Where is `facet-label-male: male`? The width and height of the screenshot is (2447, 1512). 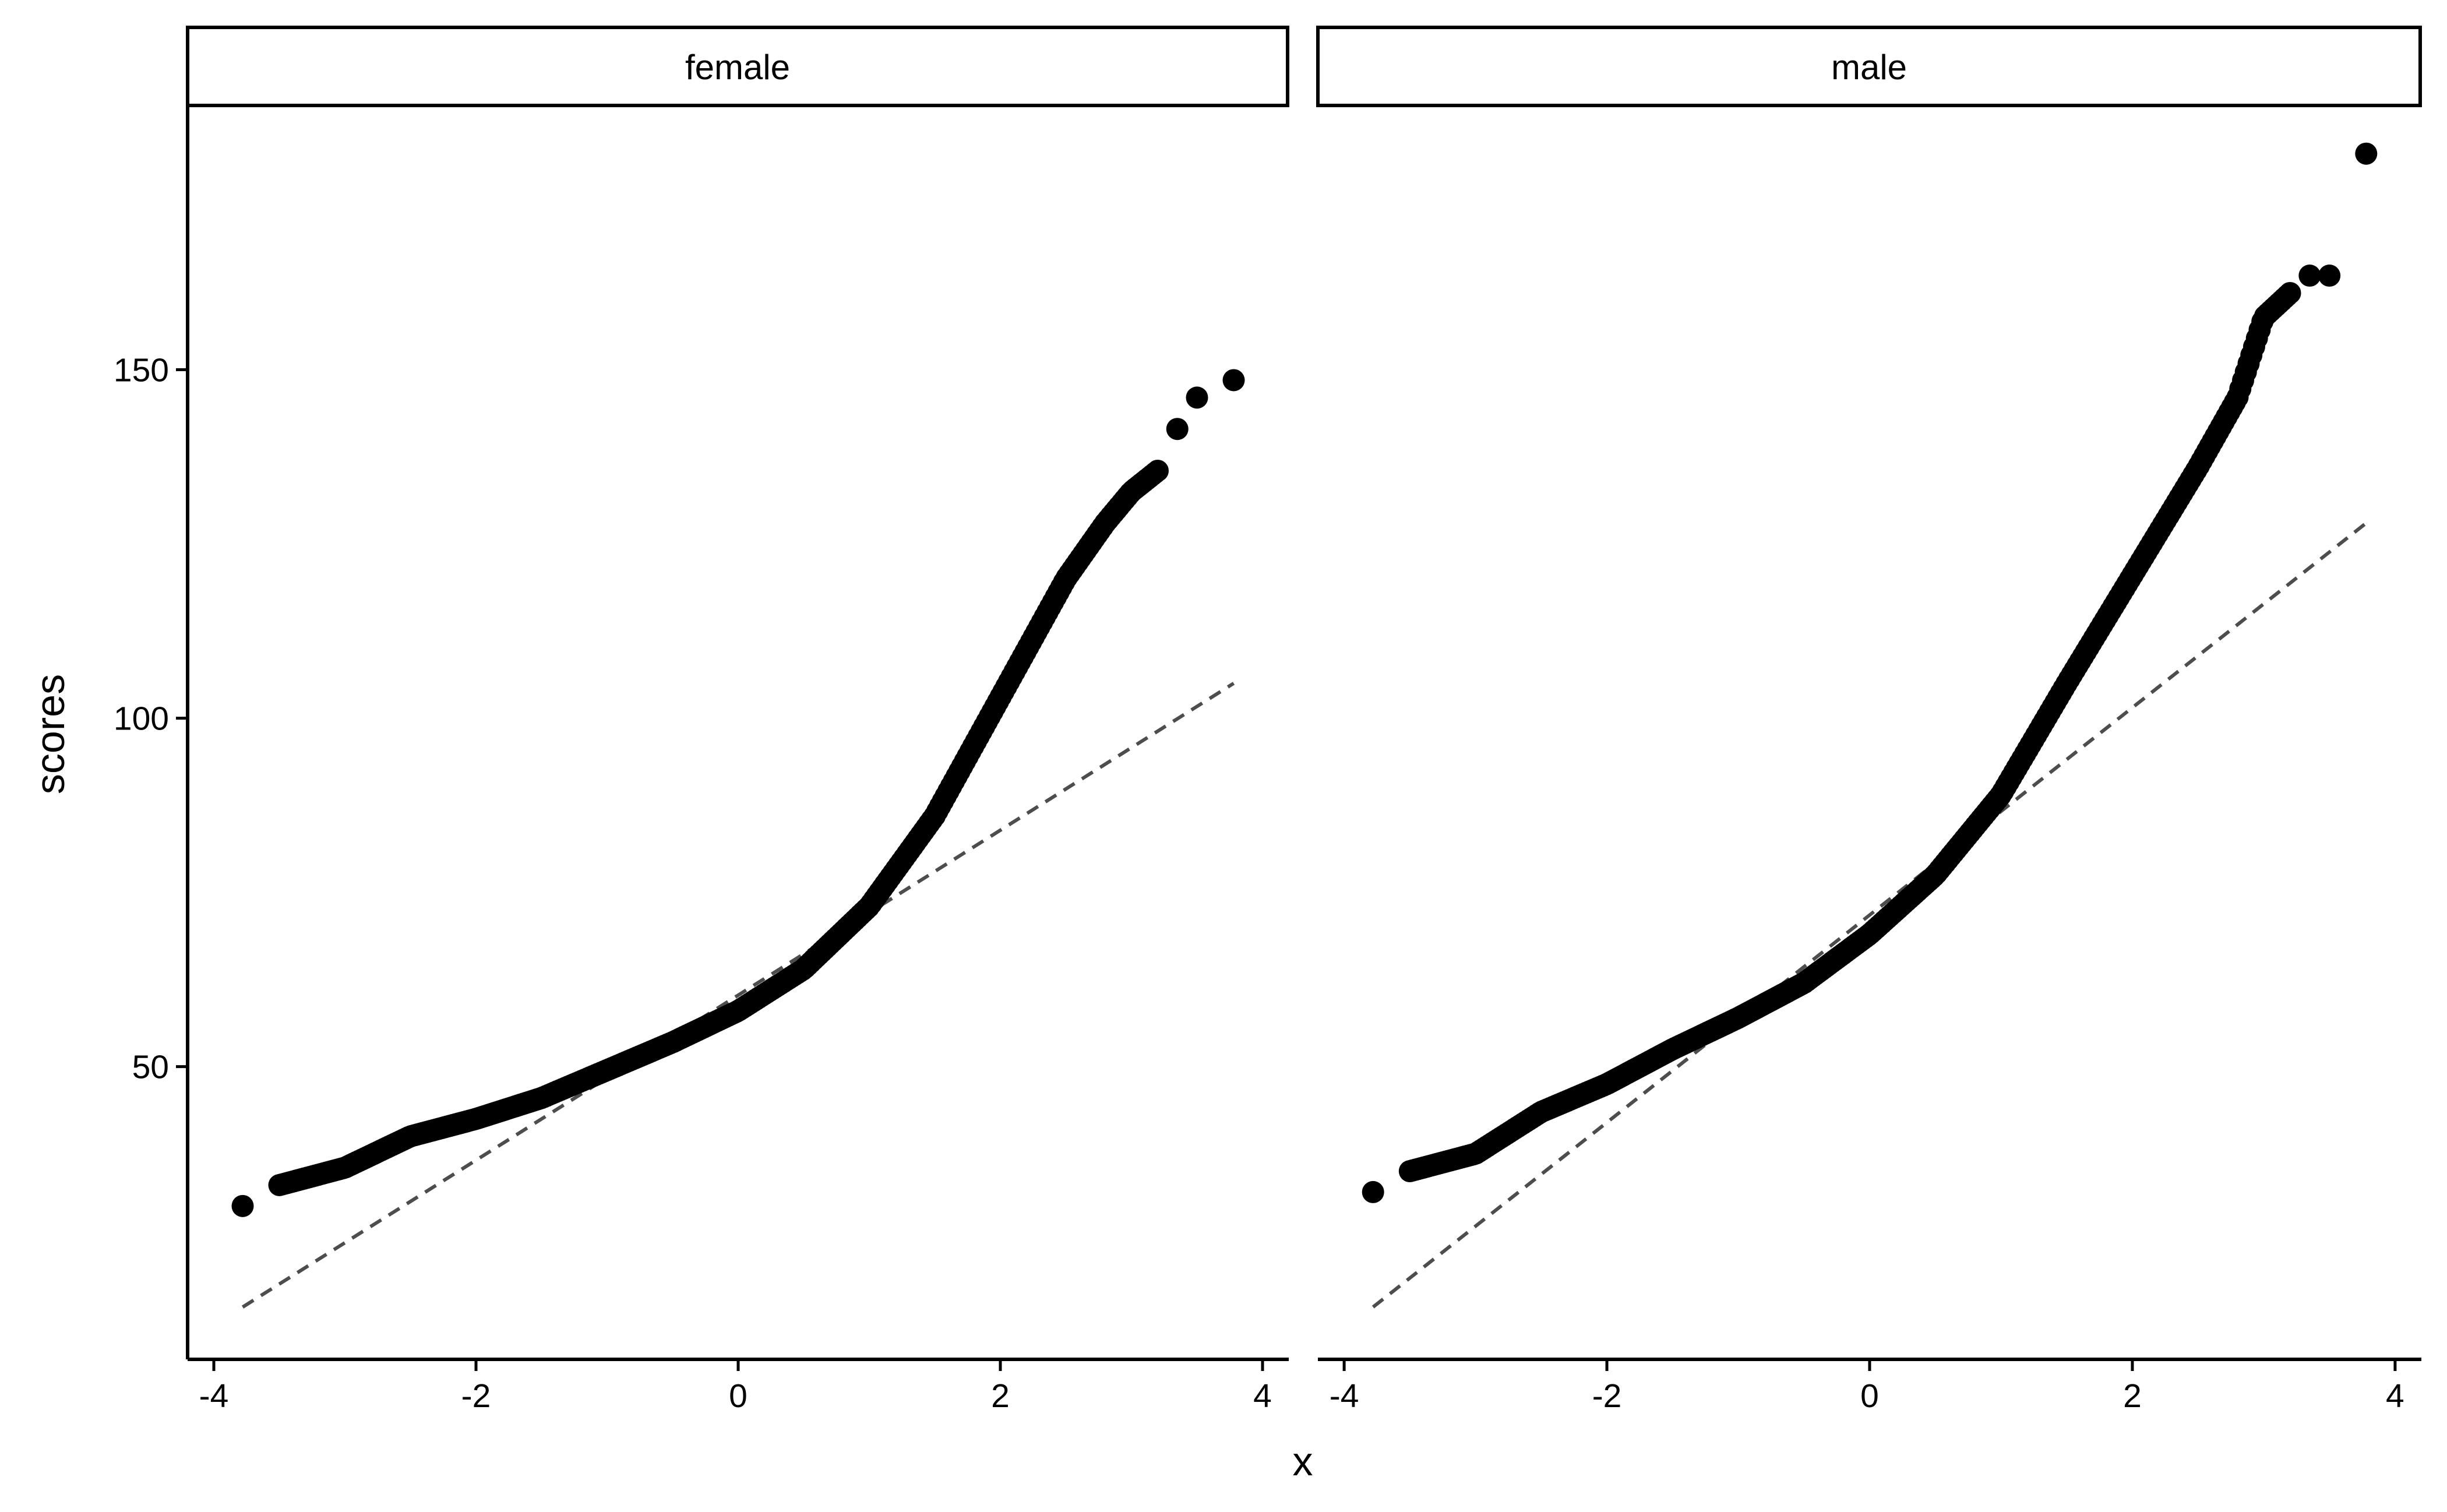 facet-label-male: male is located at coordinates (1869, 67).